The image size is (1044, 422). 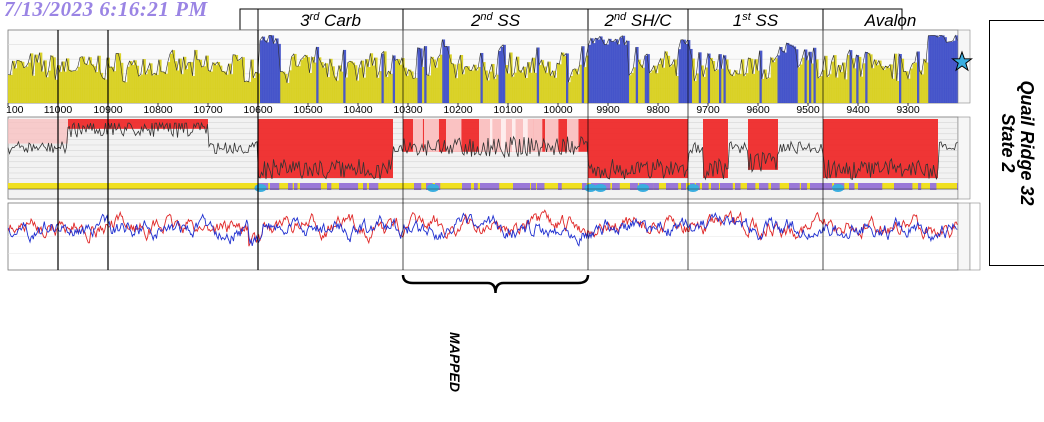 What do you see at coordinates (495, 284) in the screenshot?
I see `mapped-interval-brace` at bounding box center [495, 284].